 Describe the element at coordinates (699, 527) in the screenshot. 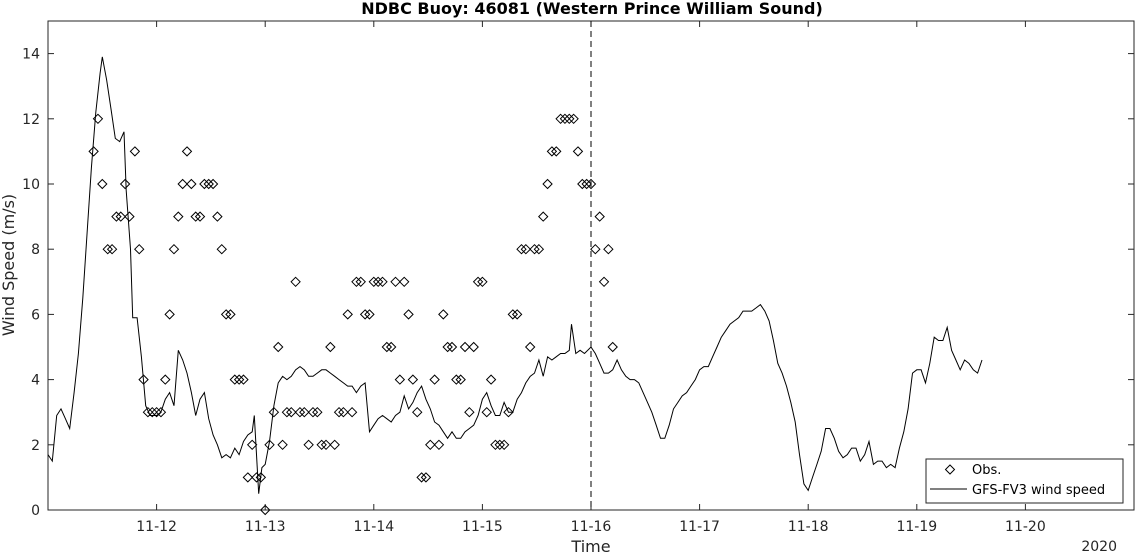

I see `x-tick-label: 11-17` at that location.